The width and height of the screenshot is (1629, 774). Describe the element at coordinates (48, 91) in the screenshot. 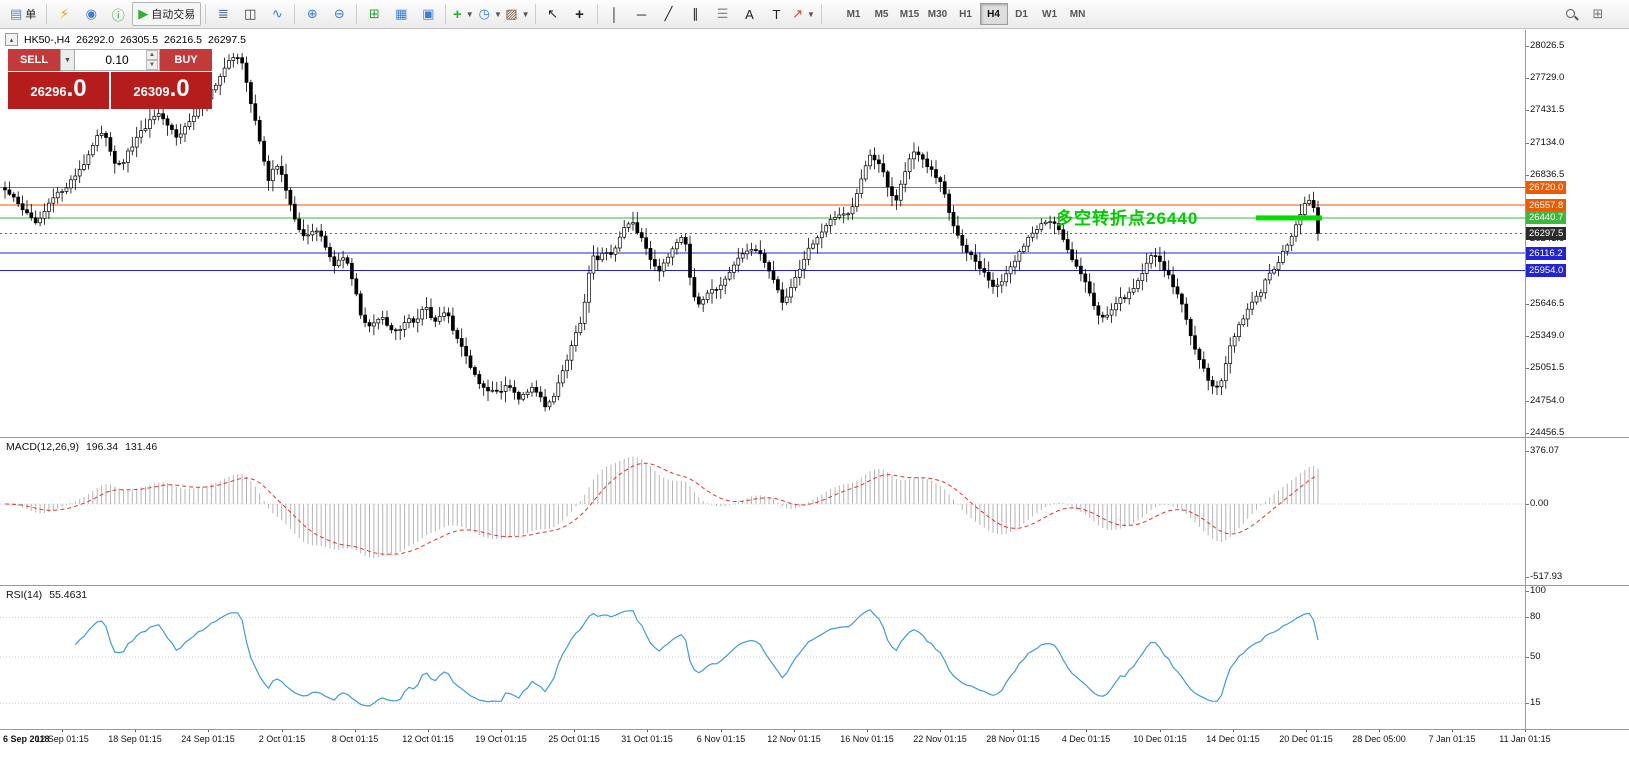

I see `sell-price-main: 26296` at that location.